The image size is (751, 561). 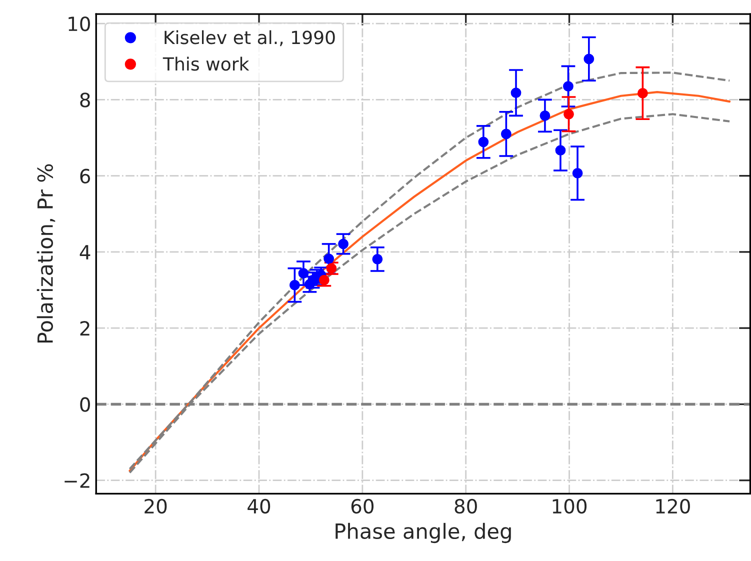 What do you see at coordinates (423, 533) in the screenshot?
I see `x-axis-title: Phase angle, deg` at bounding box center [423, 533].